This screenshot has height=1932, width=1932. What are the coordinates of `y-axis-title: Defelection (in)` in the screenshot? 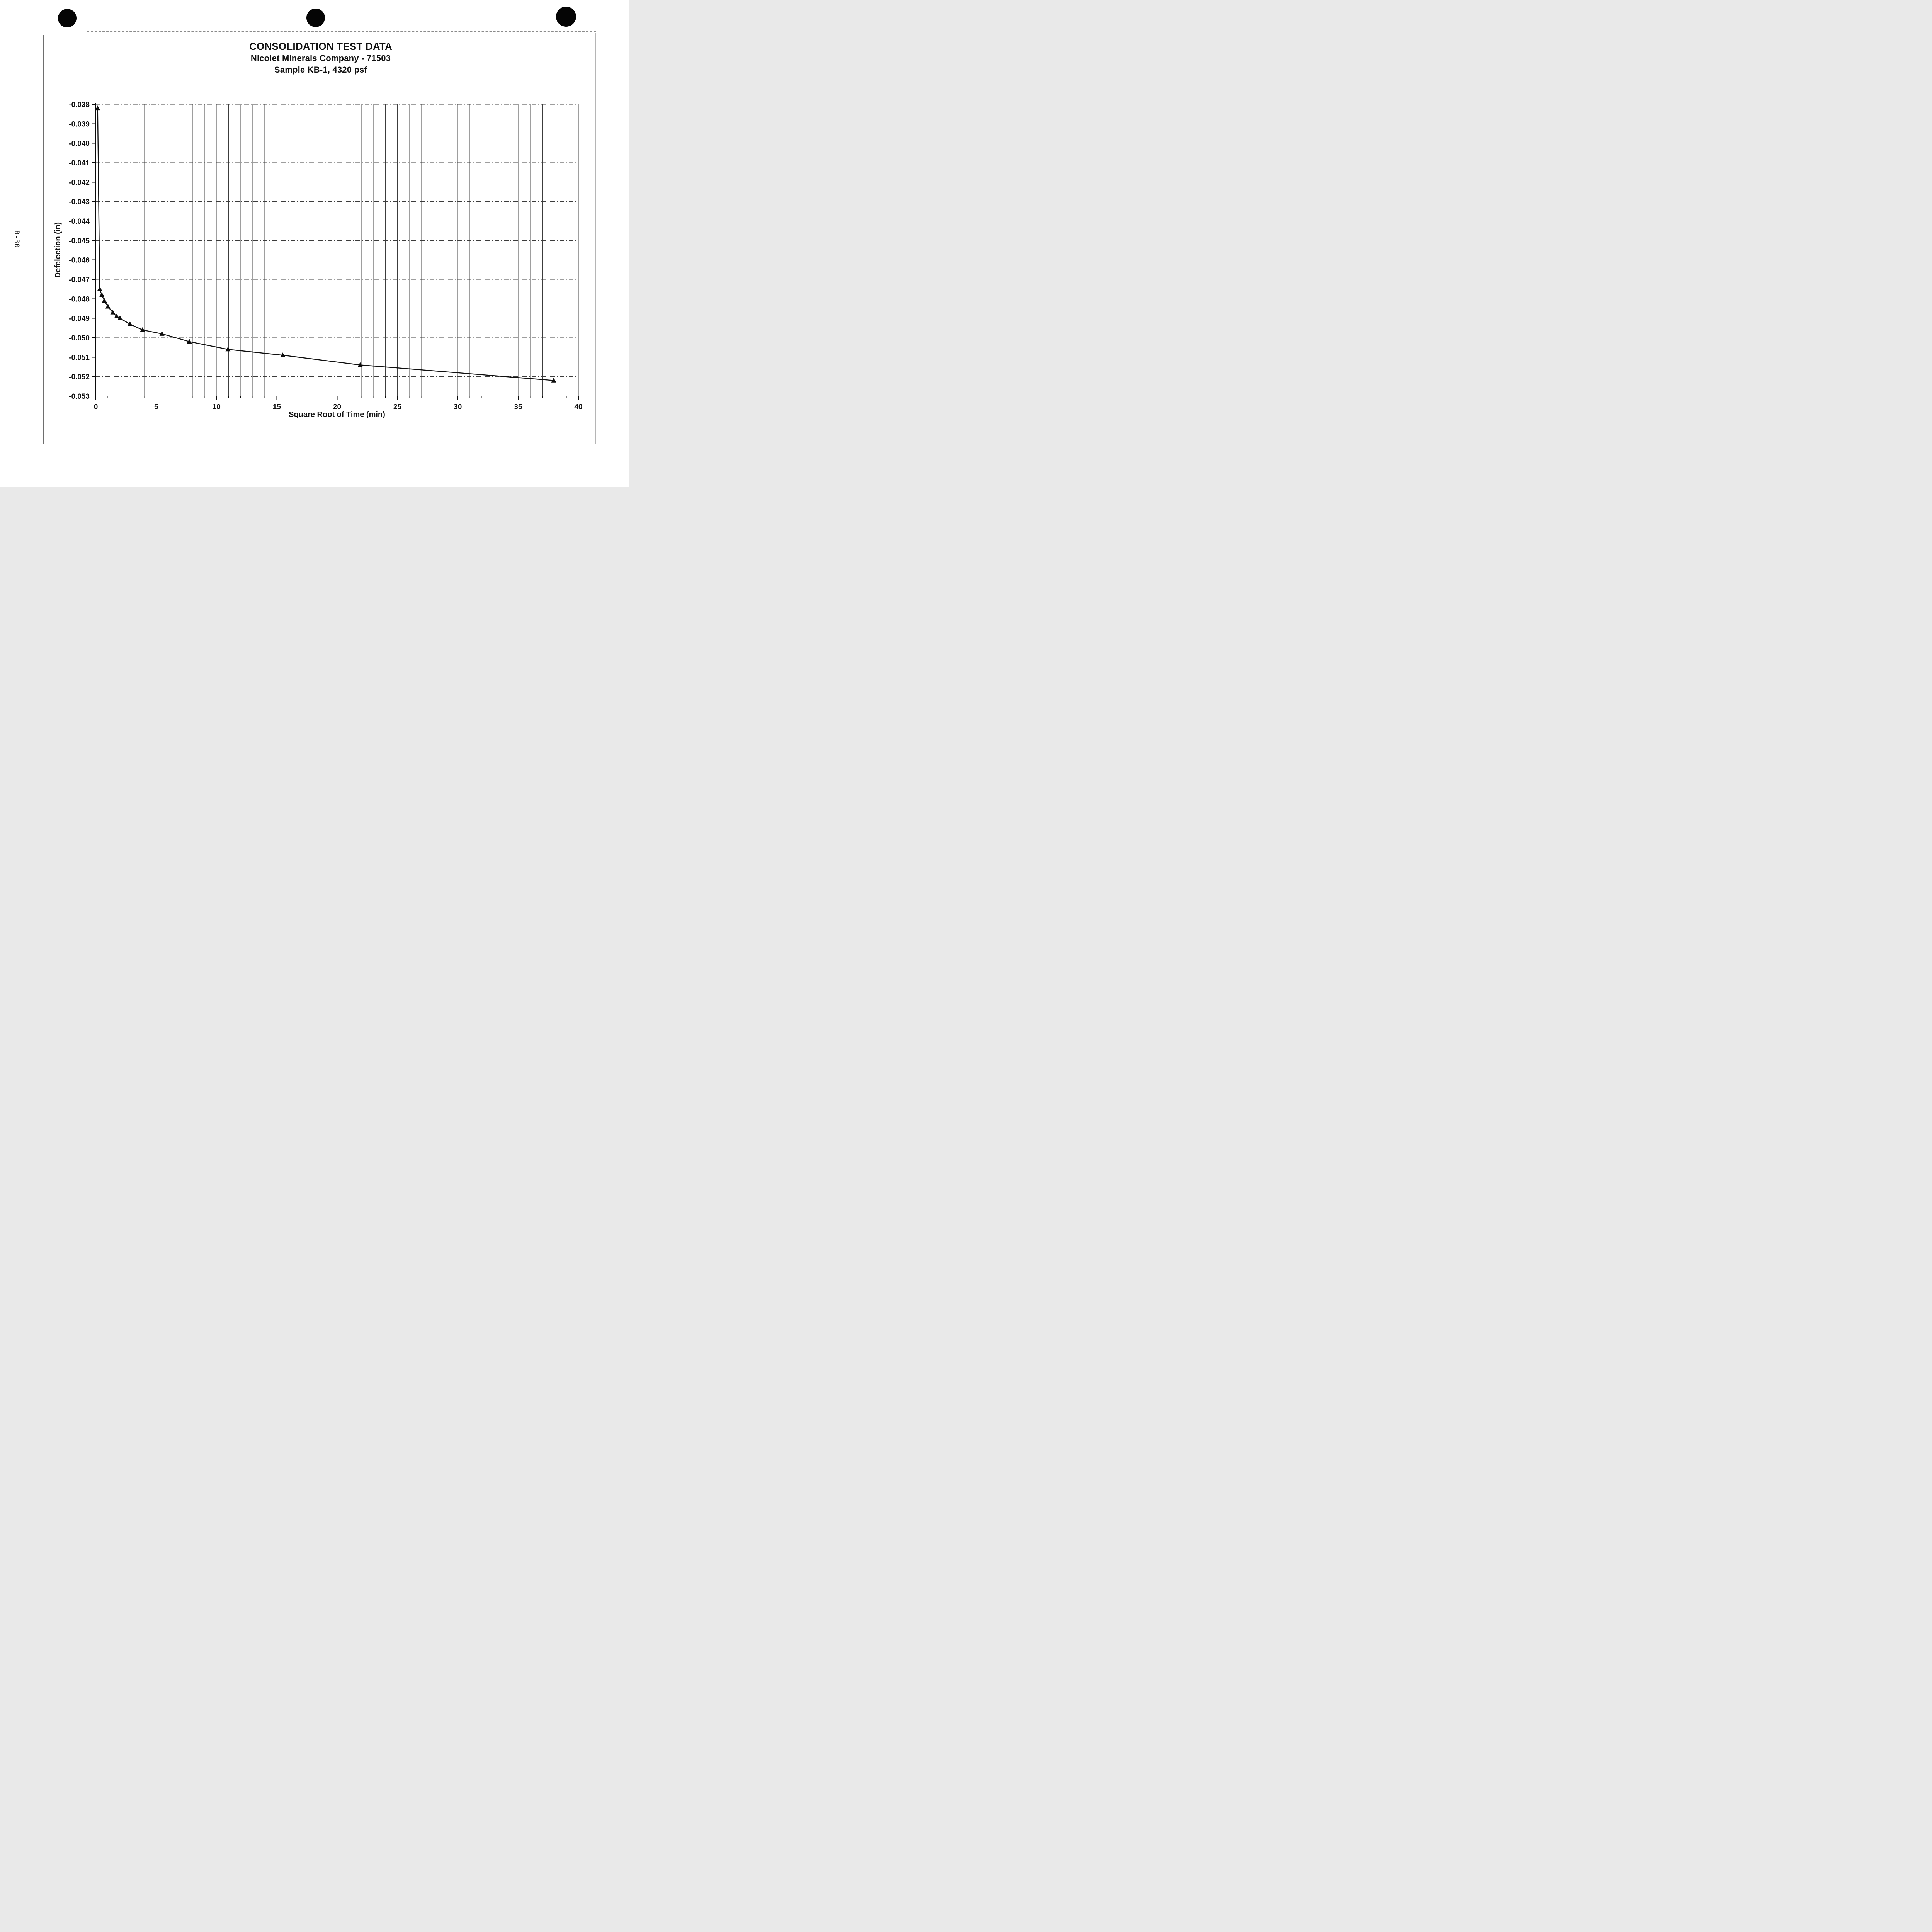 It's located at (58, 250).